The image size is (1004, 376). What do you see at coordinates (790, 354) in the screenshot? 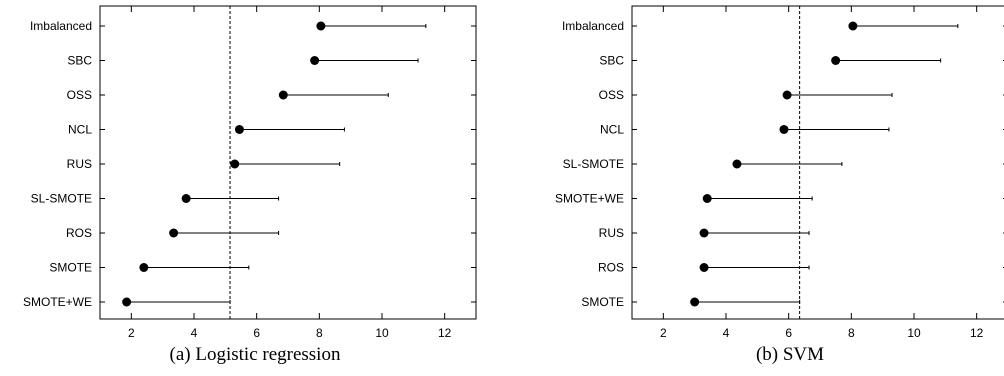
I see `panel-caption: (b) SVM` at bounding box center [790, 354].